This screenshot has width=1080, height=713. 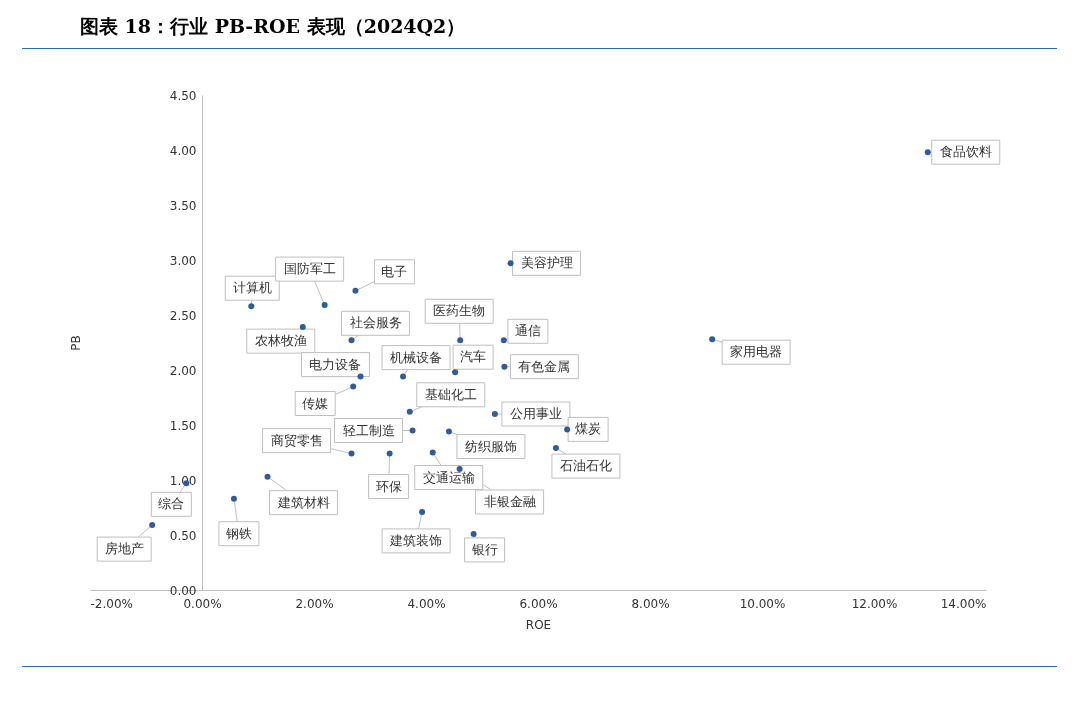 What do you see at coordinates (484, 549) in the screenshot?
I see `annotation: 银行` at bounding box center [484, 549].